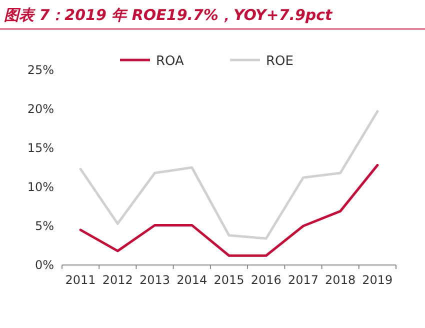 The image size is (425, 328). I want to click on x-tick-label: 2017, so click(303, 280).